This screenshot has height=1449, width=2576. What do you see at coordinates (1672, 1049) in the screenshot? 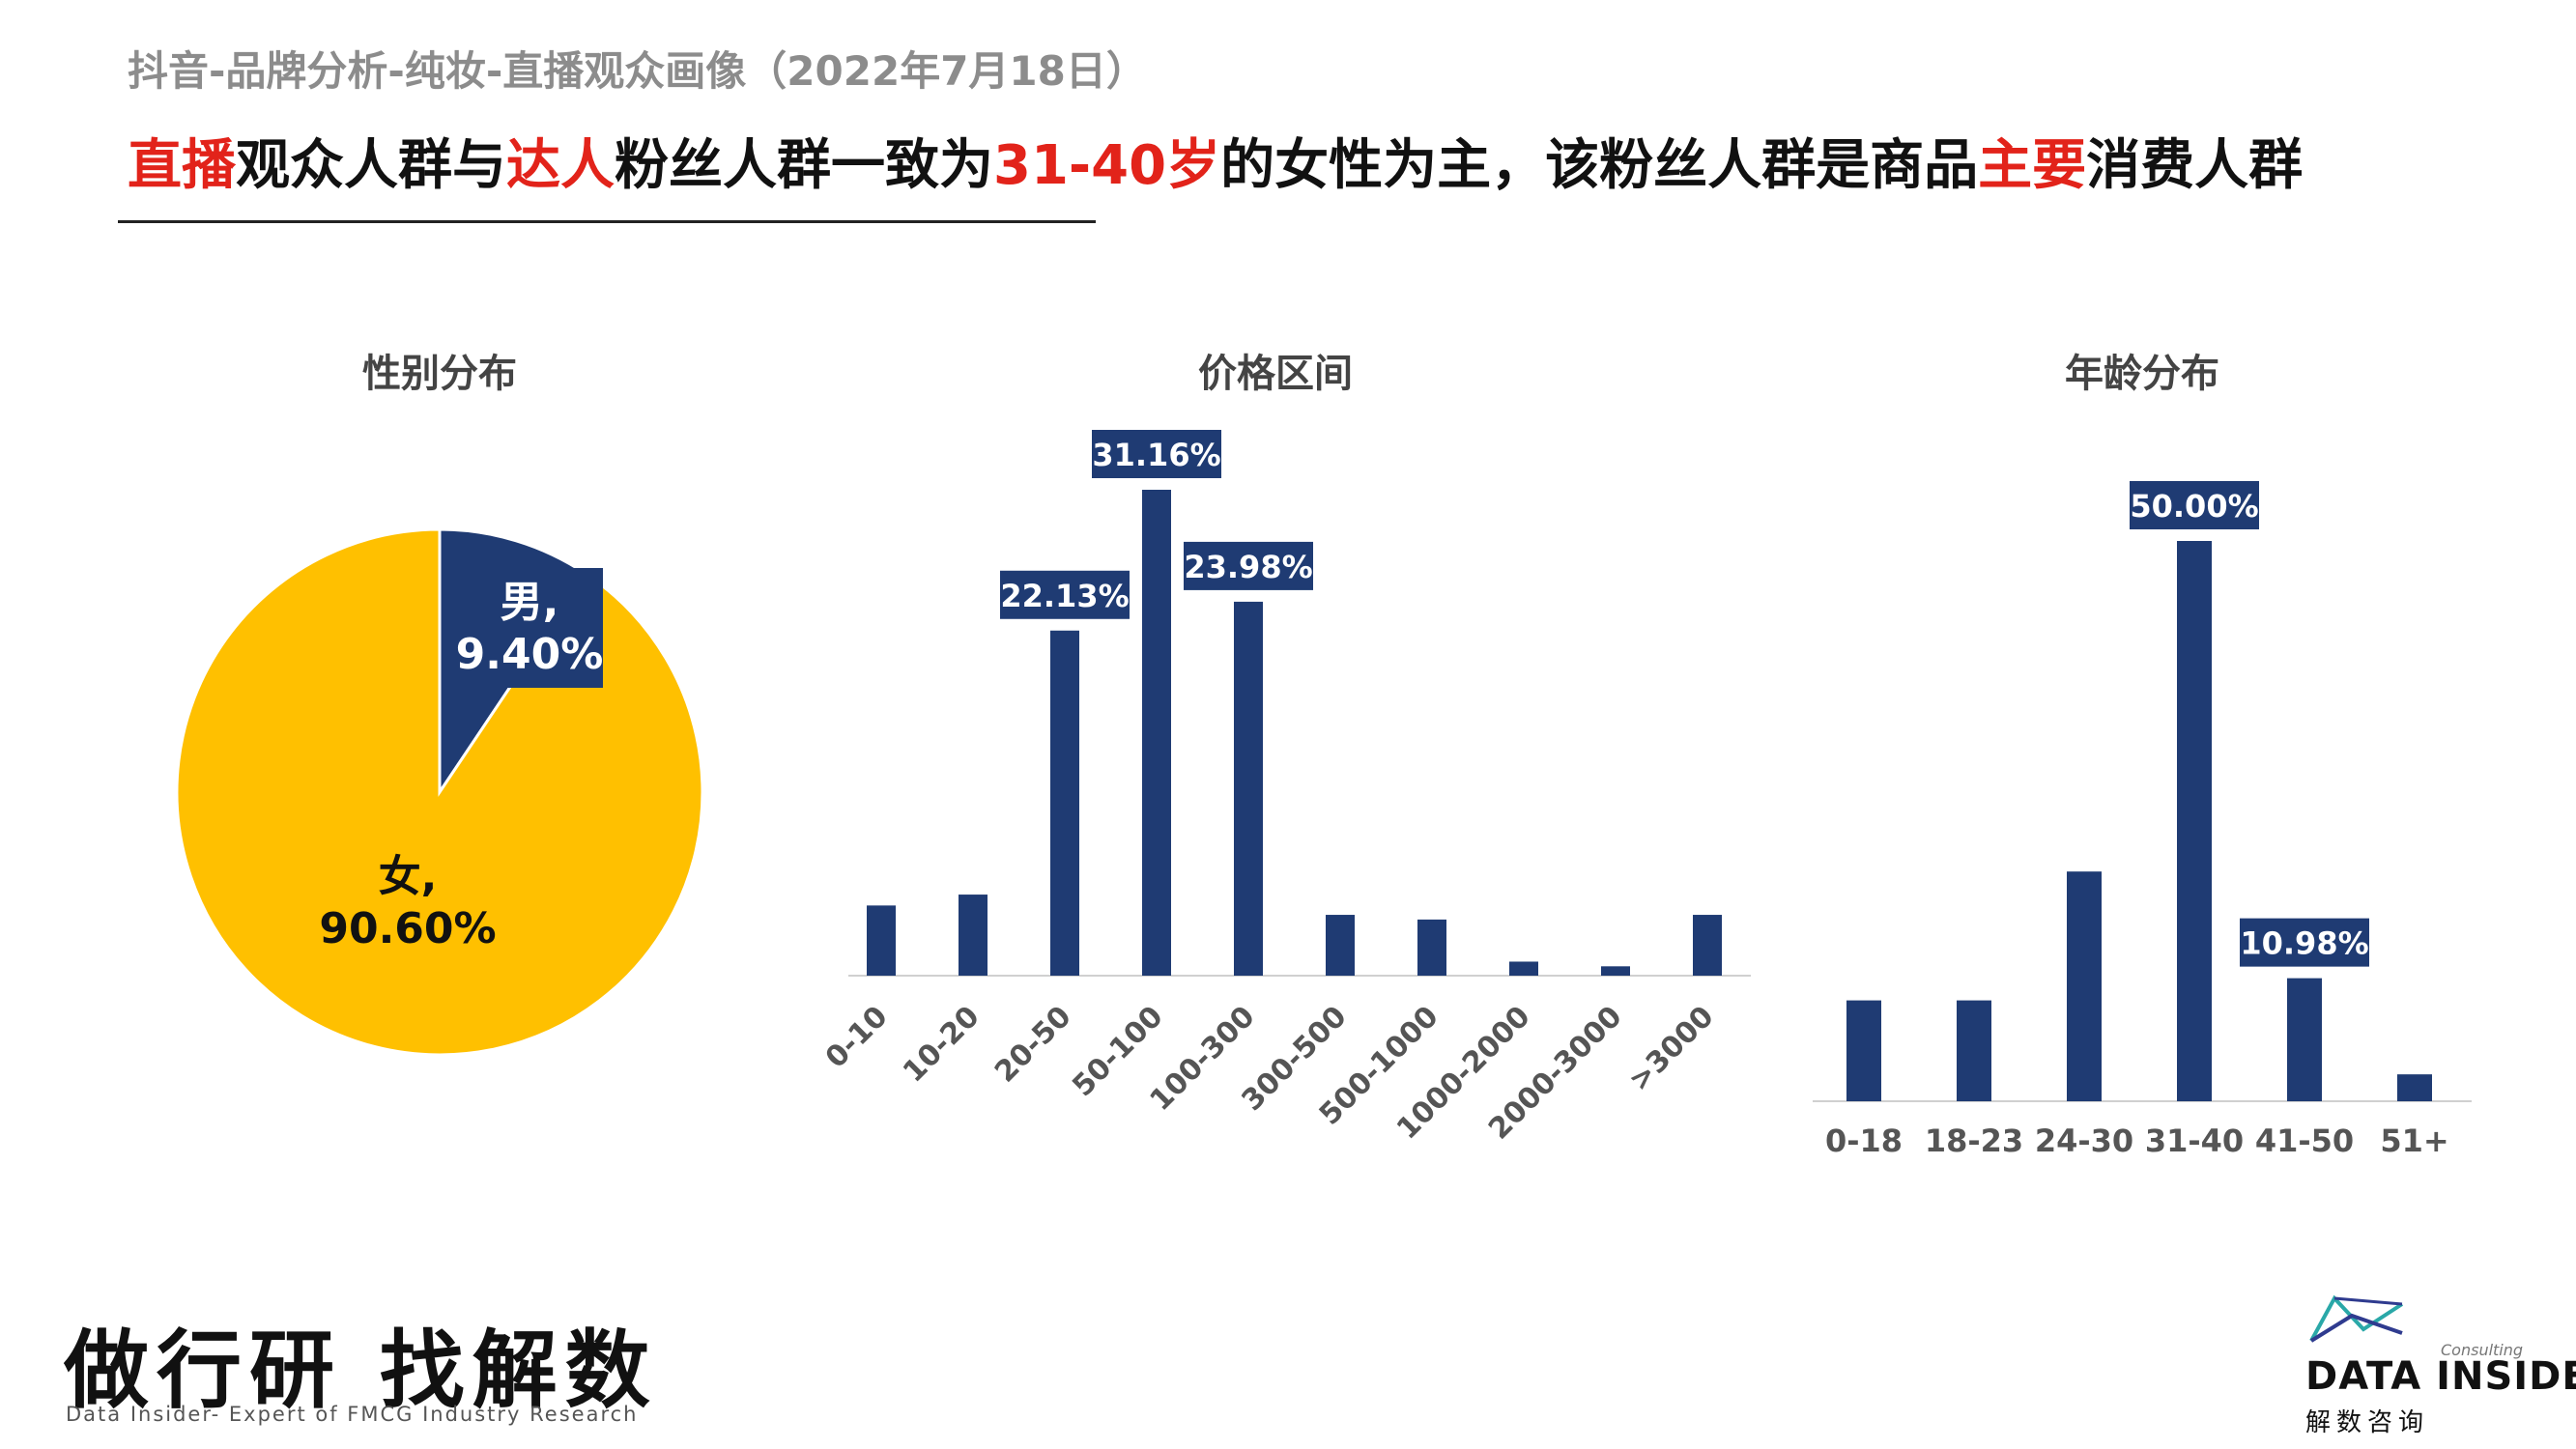
I see `price-tick-label: >3000` at bounding box center [1672, 1049].